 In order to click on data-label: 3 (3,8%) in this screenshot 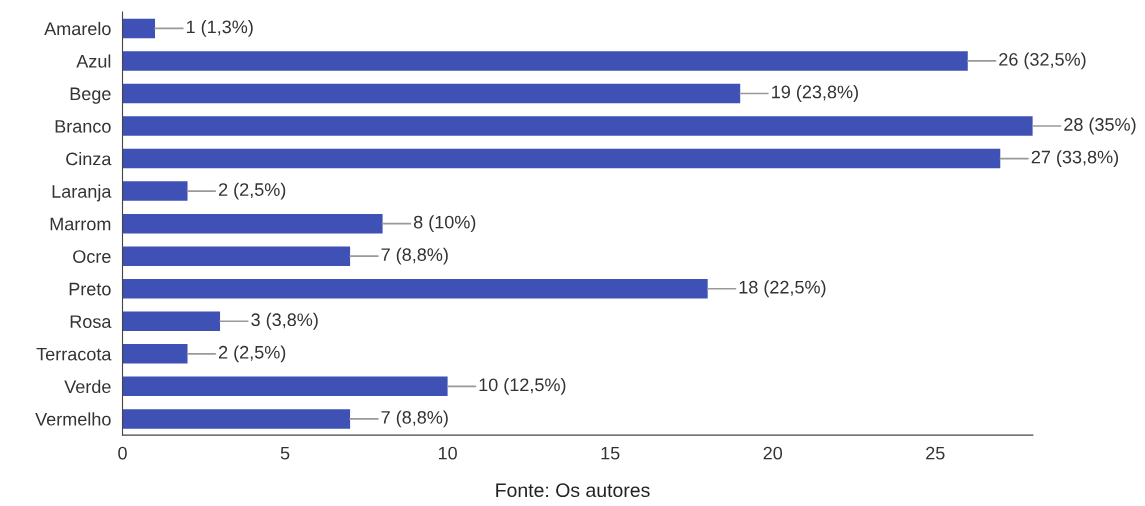, I will do `click(284, 321)`.